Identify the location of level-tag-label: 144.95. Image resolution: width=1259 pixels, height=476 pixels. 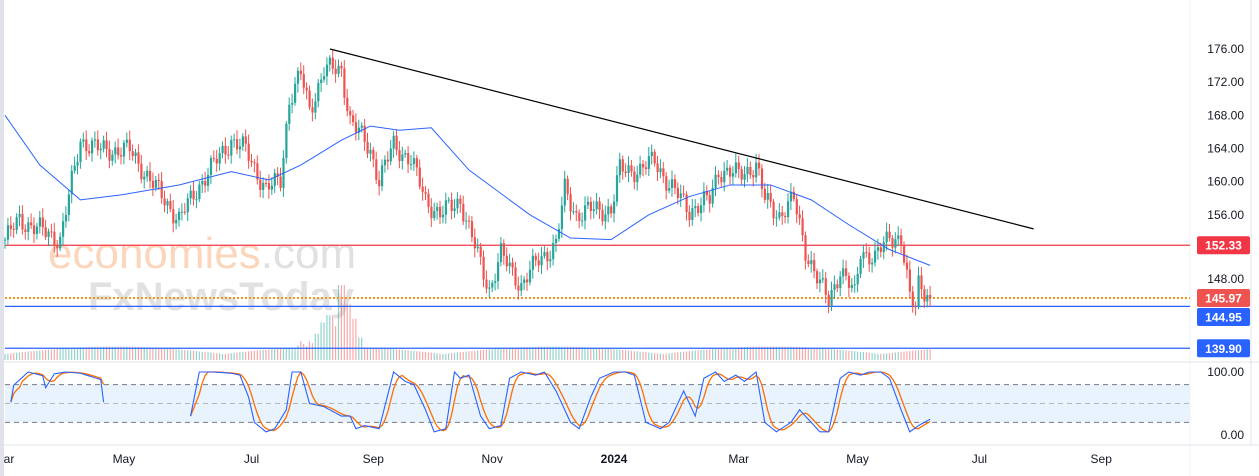
(1223, 317).